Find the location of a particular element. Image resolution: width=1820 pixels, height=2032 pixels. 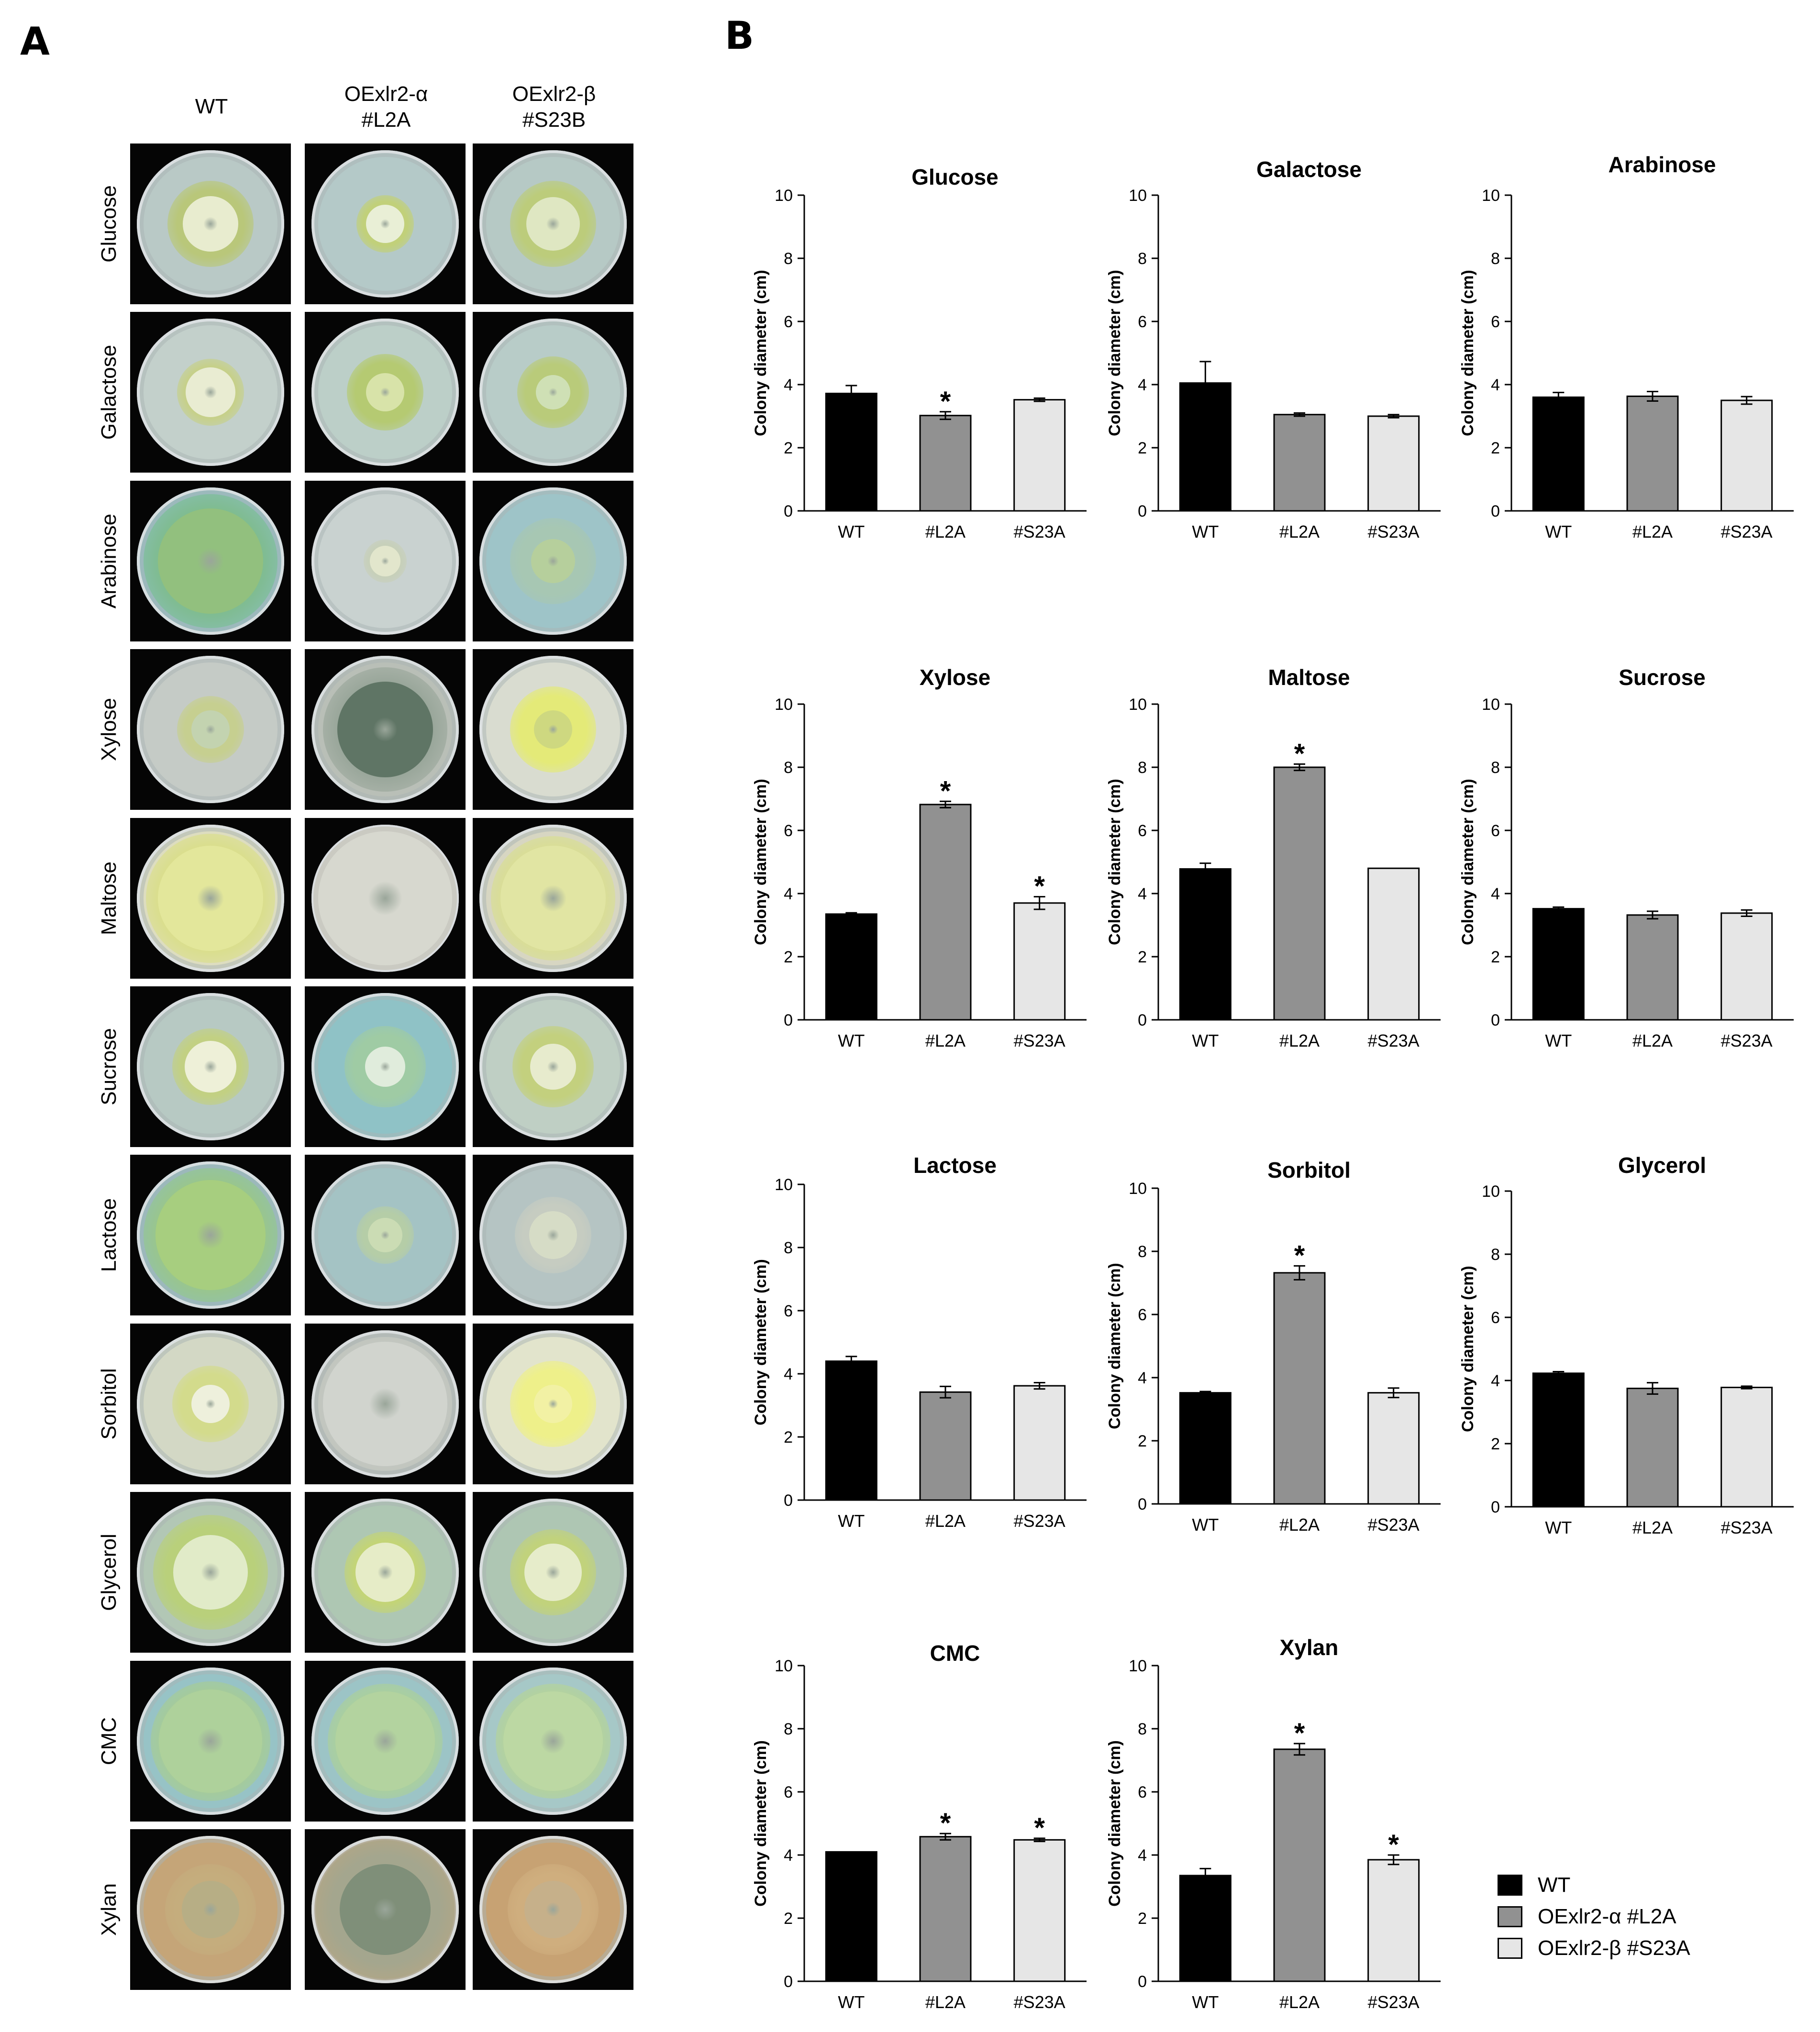

row-label-maltose: Maltose is located at coordinates (109, 898).